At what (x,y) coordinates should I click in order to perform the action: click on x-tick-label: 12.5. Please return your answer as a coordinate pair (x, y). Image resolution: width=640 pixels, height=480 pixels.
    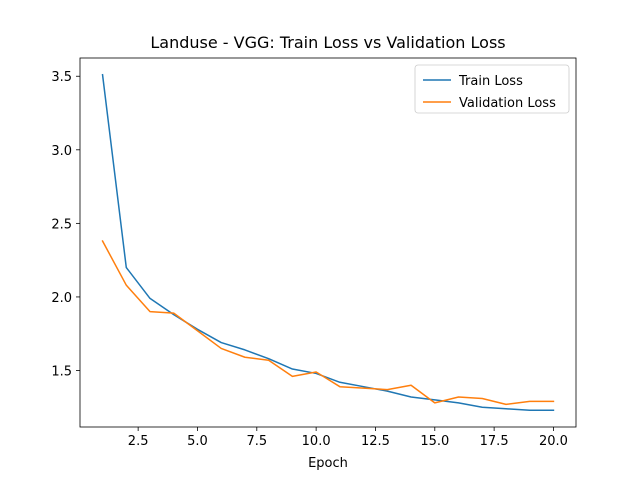
    Looking at the image, I should click on (375, 441).